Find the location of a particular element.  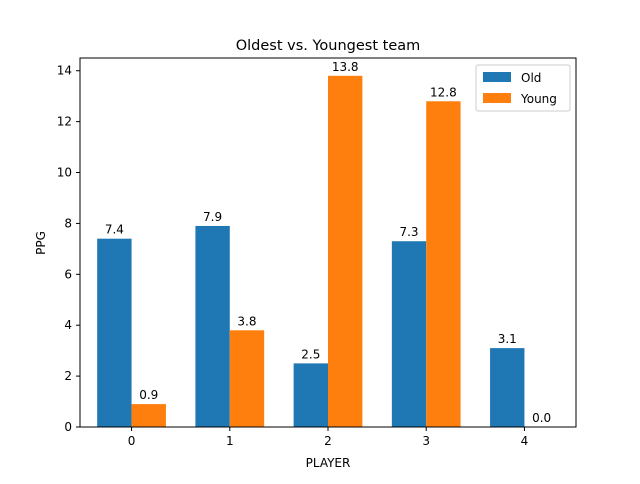

legend-label-old: Old is located at coordinates (531, 78).